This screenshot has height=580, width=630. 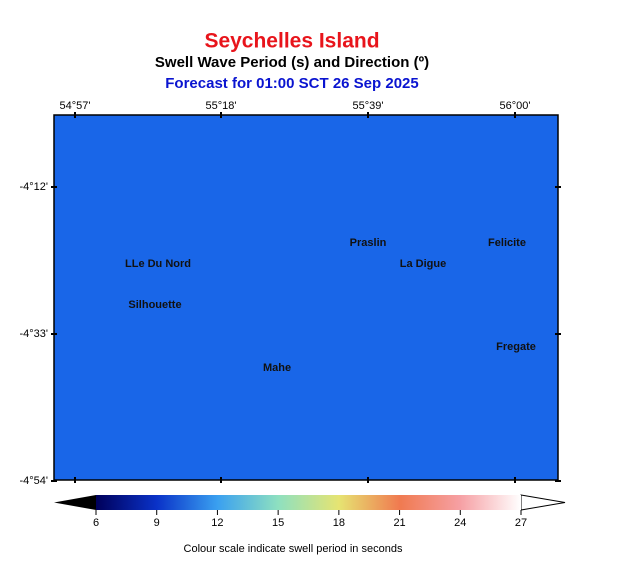 What do you see at coordinates (33, 481) in the screenshot?
I see `lat-label: -4°54'` at bounding box center [33, 481].